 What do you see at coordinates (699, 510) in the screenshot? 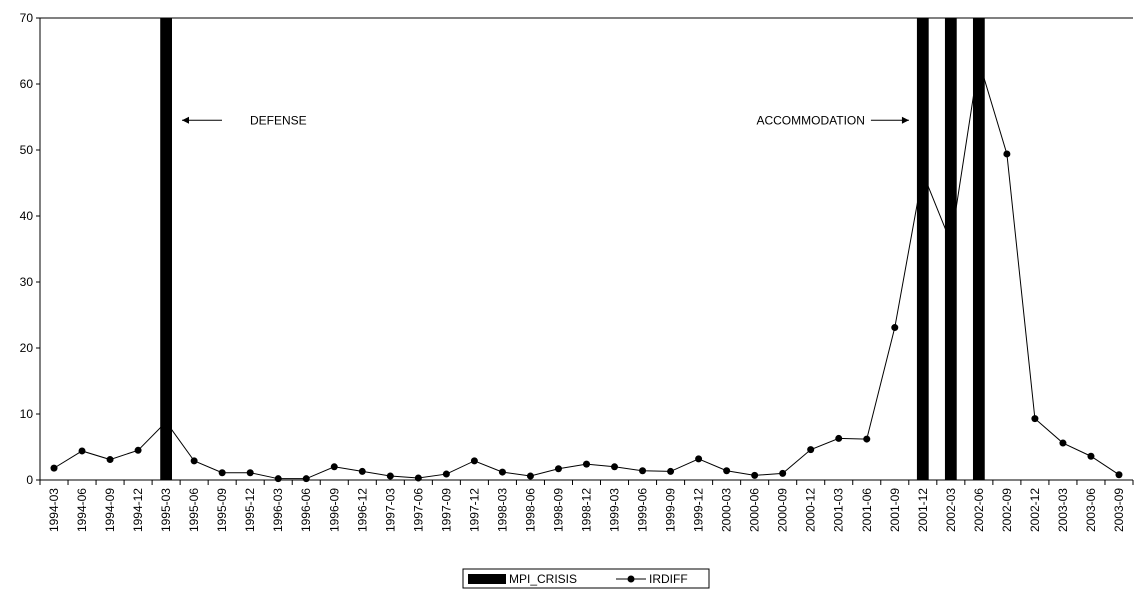
I see `x-tick-label: 1999-12` at bounding box center [699, 510].